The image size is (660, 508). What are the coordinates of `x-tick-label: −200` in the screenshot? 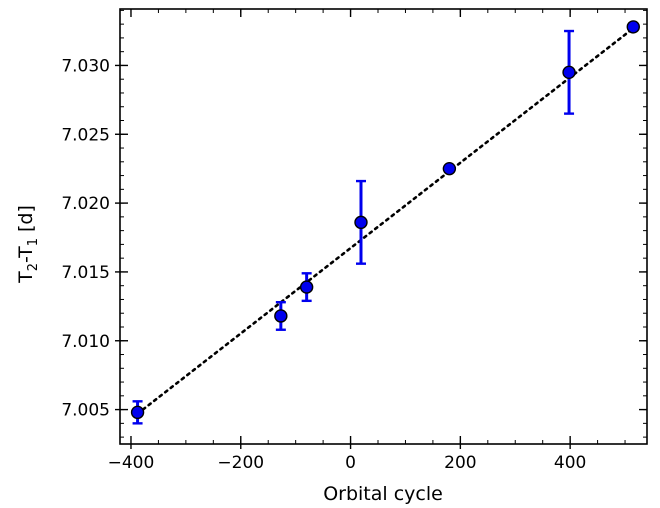 It's located at (240, 463).